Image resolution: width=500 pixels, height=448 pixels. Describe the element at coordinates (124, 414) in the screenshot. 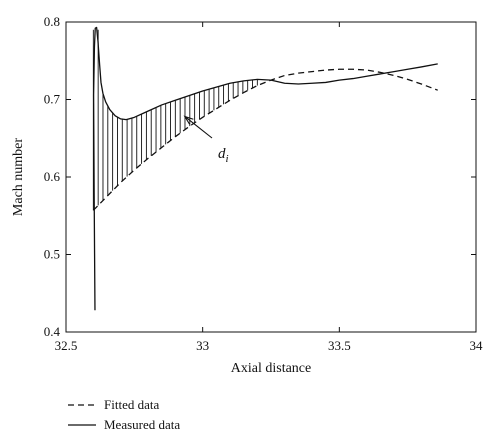

I see `legend: Fitted data Measured data` at that location.